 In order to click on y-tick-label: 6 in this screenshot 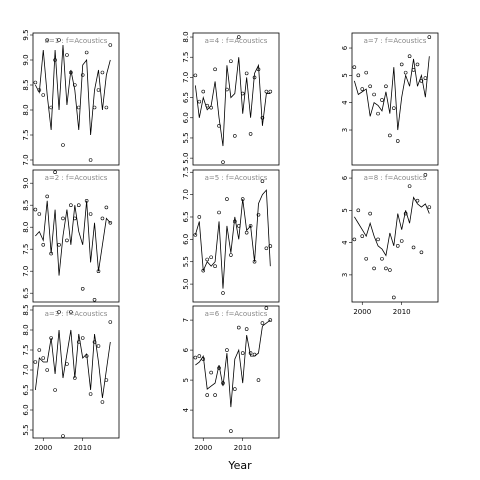, I will do `click(186, 349)`.